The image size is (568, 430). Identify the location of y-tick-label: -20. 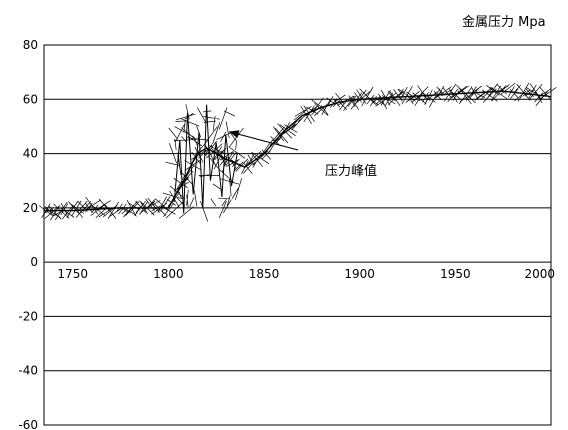
(28, 316).